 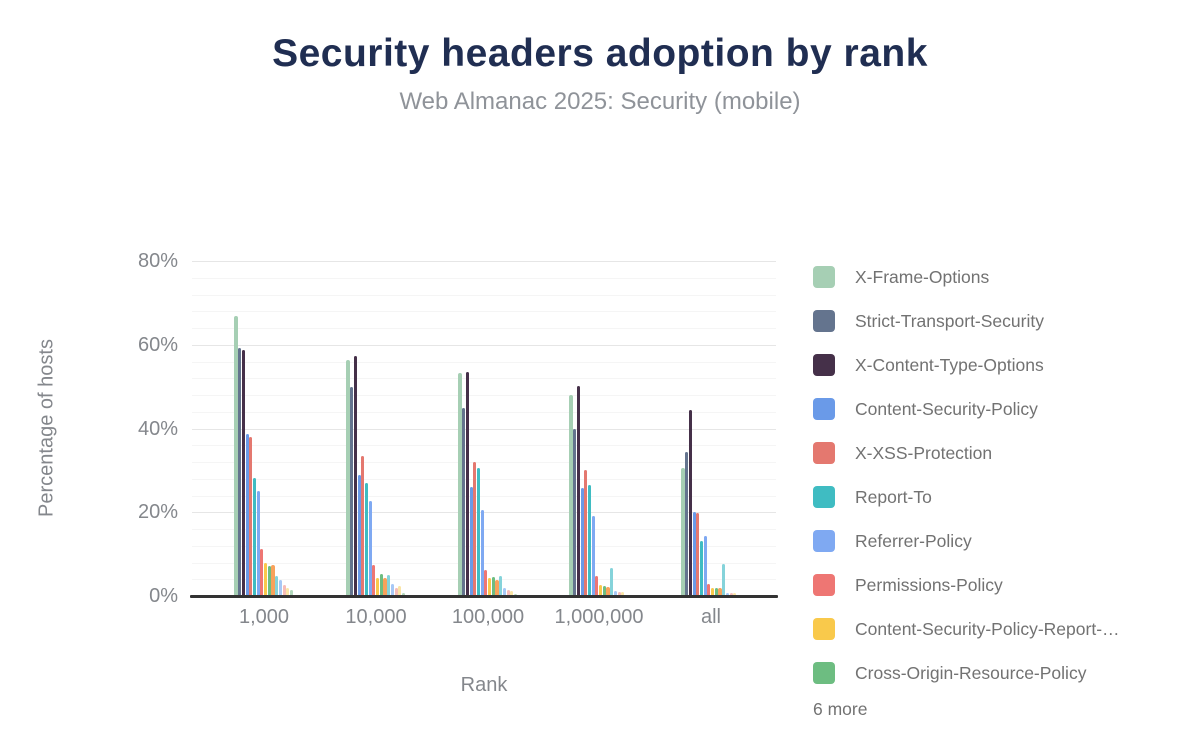 What do you see at coordinates (924, 453) in the screenshot?
I see `legend-label: X-XSS-Protection` at bounding box center [924, 453].